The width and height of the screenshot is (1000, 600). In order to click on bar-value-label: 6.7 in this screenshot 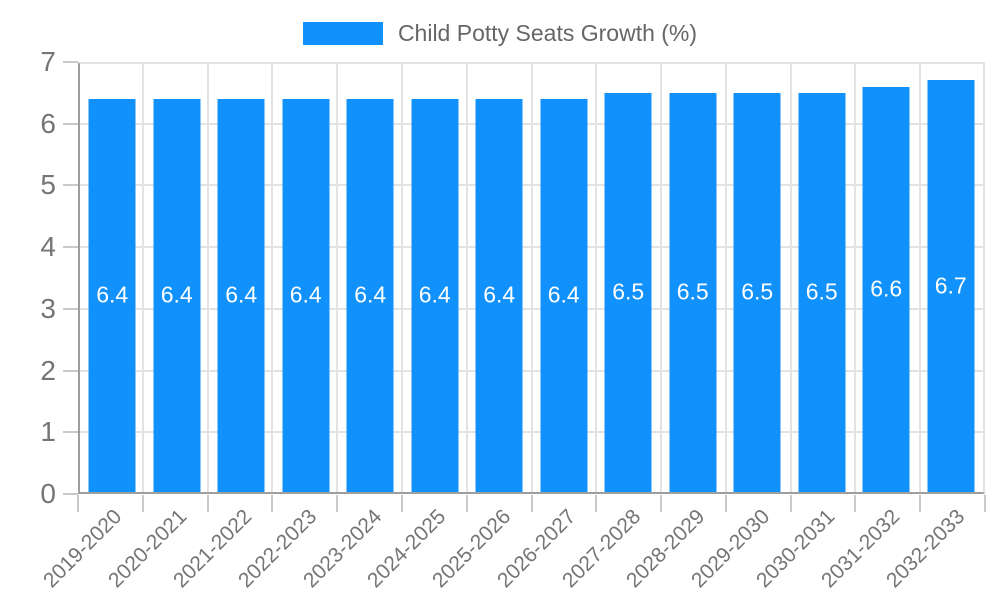, I will do `click(950, 285)`.